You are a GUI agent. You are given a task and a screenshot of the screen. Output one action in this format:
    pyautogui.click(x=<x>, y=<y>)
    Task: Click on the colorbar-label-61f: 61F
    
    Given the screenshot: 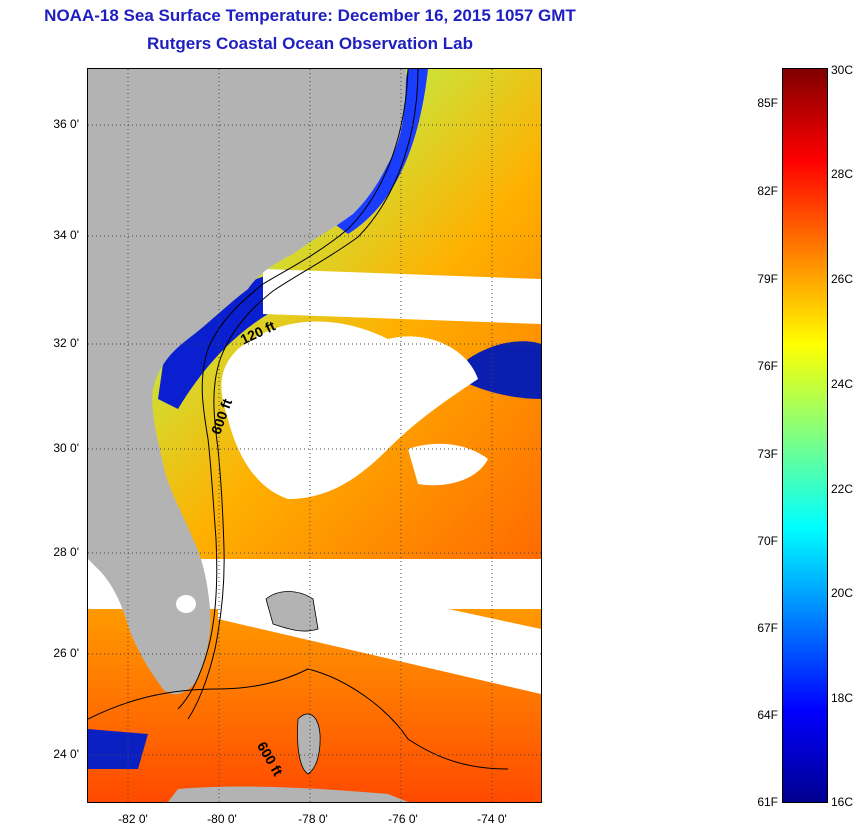 What is the action you would take?
    pyautogui.click(x=767, y=802)
    